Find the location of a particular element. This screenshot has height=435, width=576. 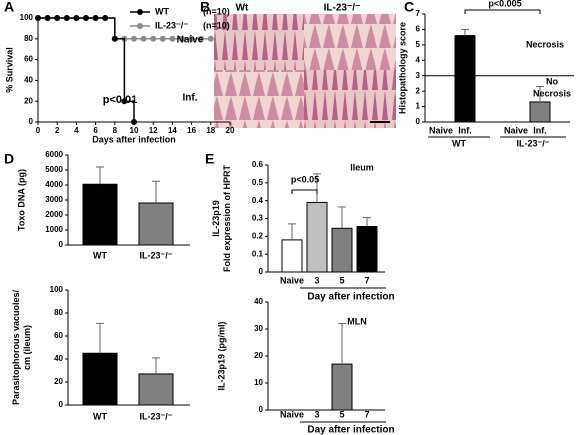

x-tick-label: Inf. is located at coordinates (465, 130).